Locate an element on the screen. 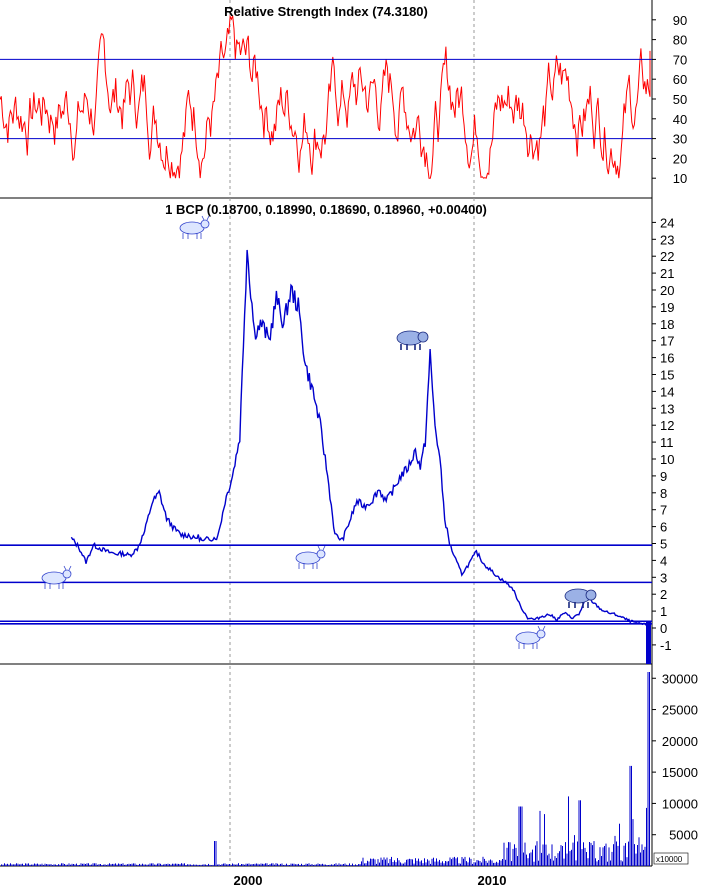 The height and width of the screenshot is (890, 702). price-tick-label: 24 is located at coordinates (667, 222).